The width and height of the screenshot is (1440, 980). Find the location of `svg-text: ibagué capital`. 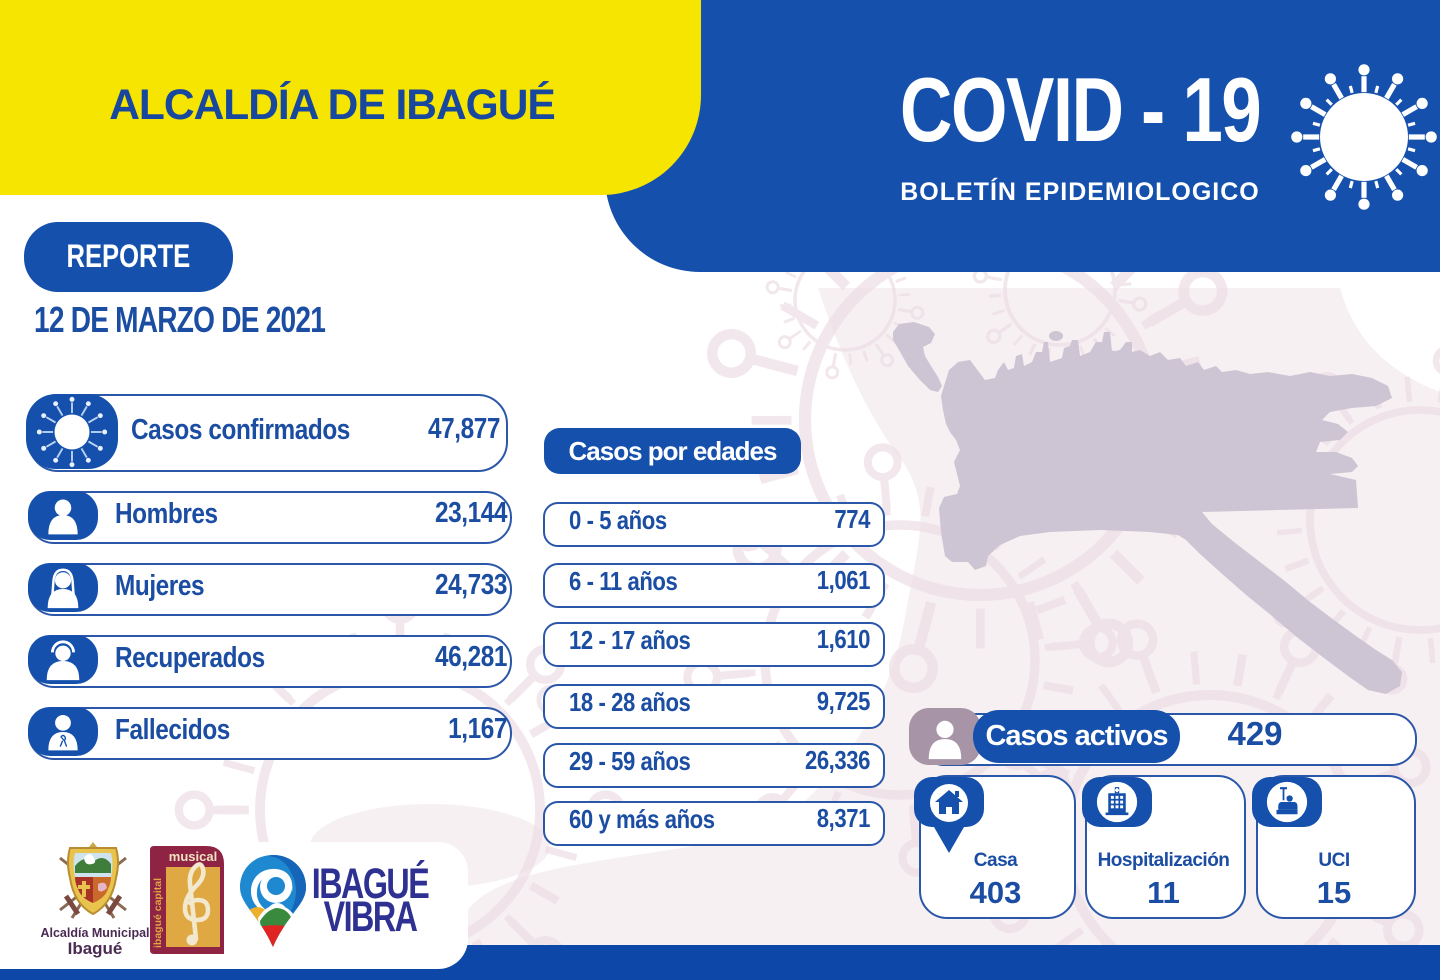

svg-text: ibagué capital is located at coordinates (158, 913).